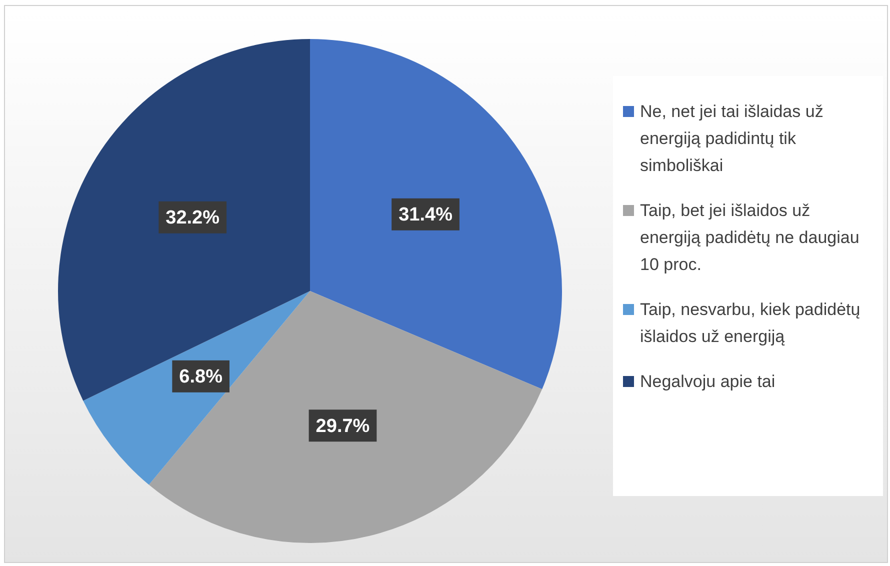 This screenshot has height=566, width=890. Describe the element at coordinates (193, 218) in the screenshot. I see `data-label: 32.2%` at that location.